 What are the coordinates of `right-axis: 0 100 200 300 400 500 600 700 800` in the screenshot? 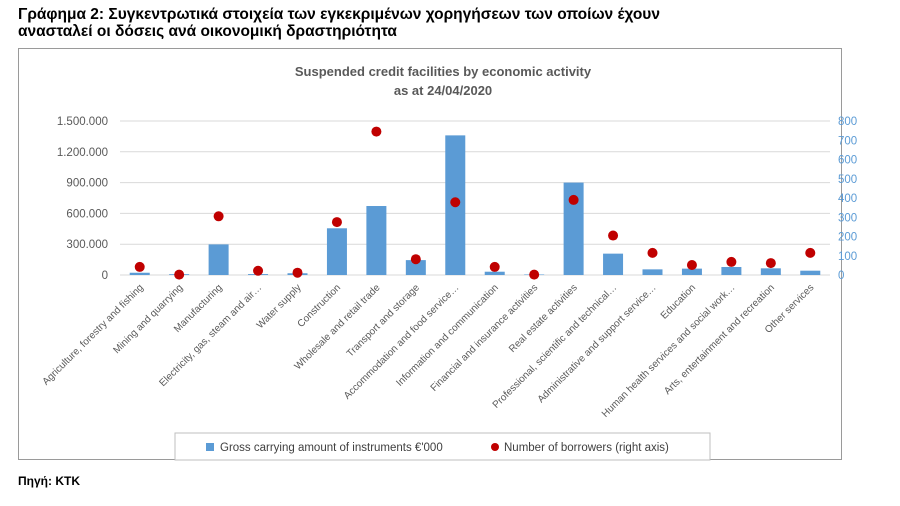 It's located at (847, 199).